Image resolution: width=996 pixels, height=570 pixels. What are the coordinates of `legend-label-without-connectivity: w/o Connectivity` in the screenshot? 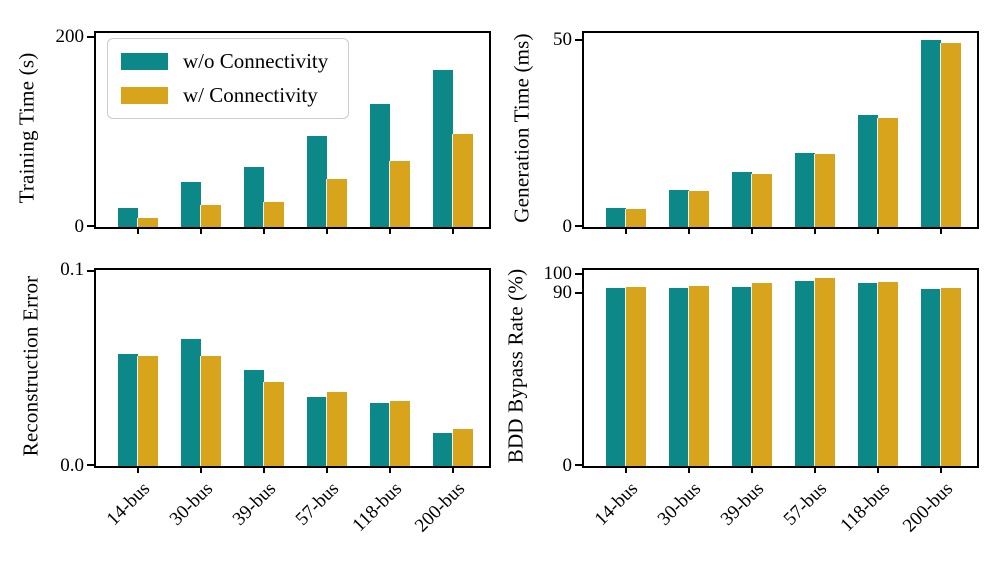 It's located at (256, 61).